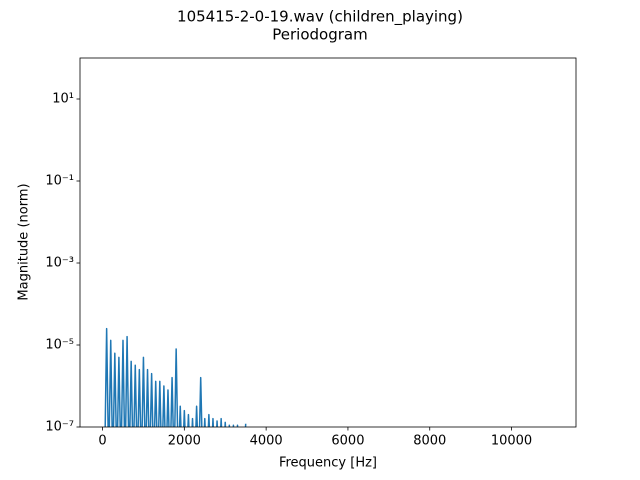  Describe the element at coordinates (102, 441) in the screenshot. I see `x-tick-label: 0` at that location.